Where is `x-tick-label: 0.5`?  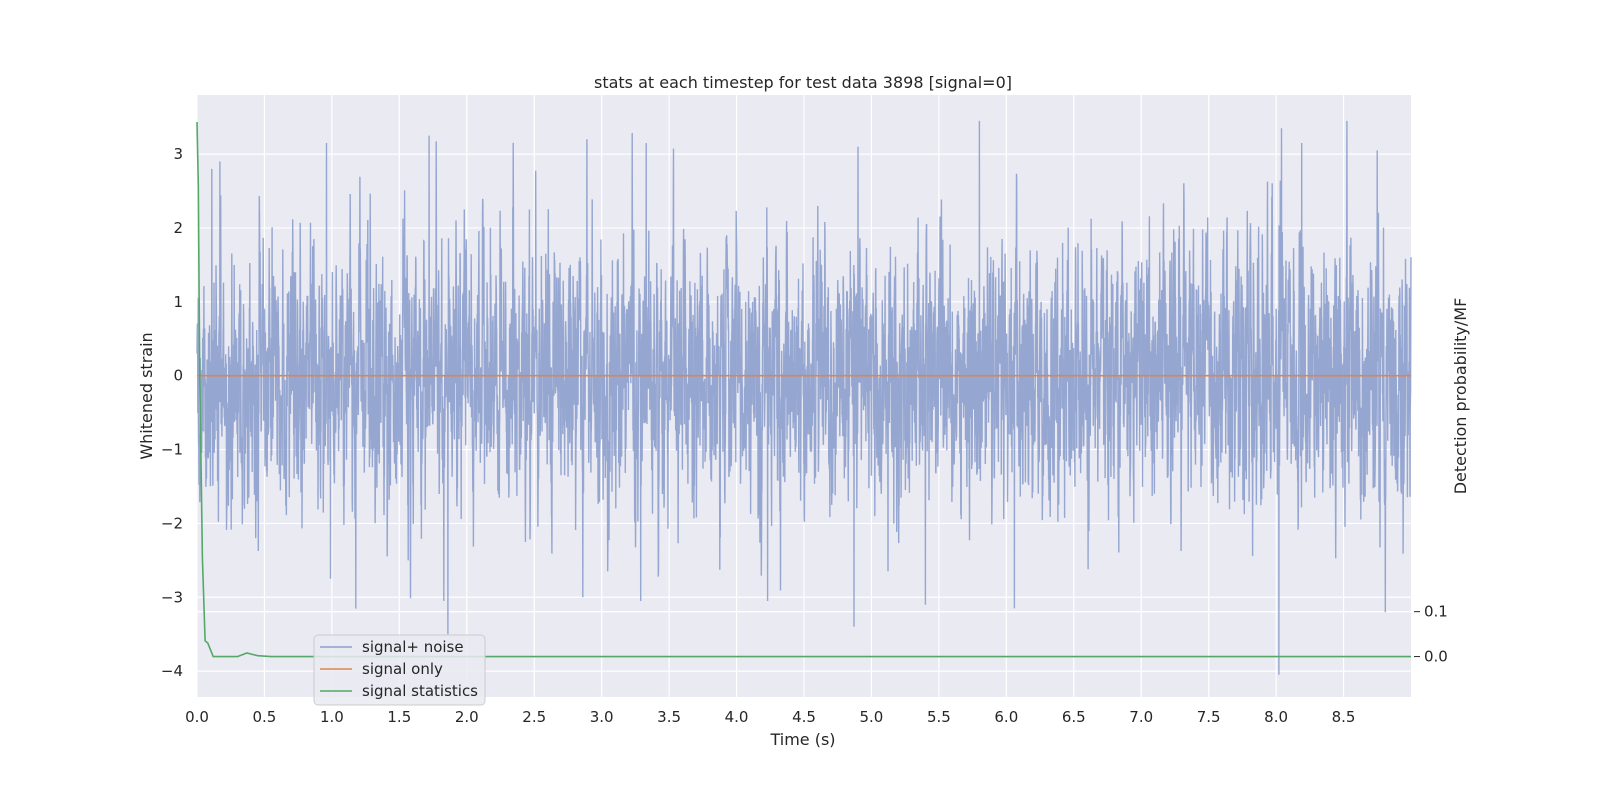 x-tick-label: 0.5 is located at coordinates (265, 717).